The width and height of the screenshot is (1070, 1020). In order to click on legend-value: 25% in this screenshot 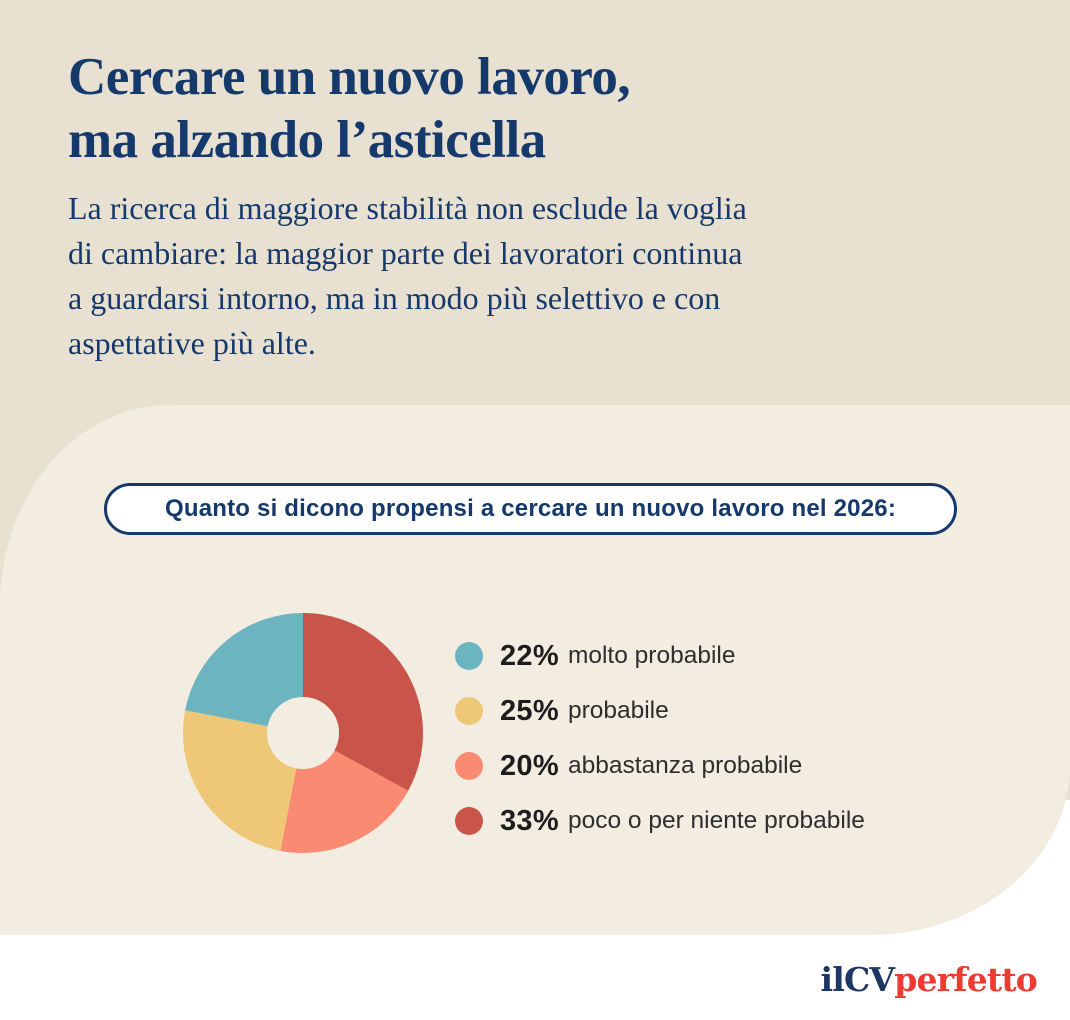, I will do `click(529, 710)`.